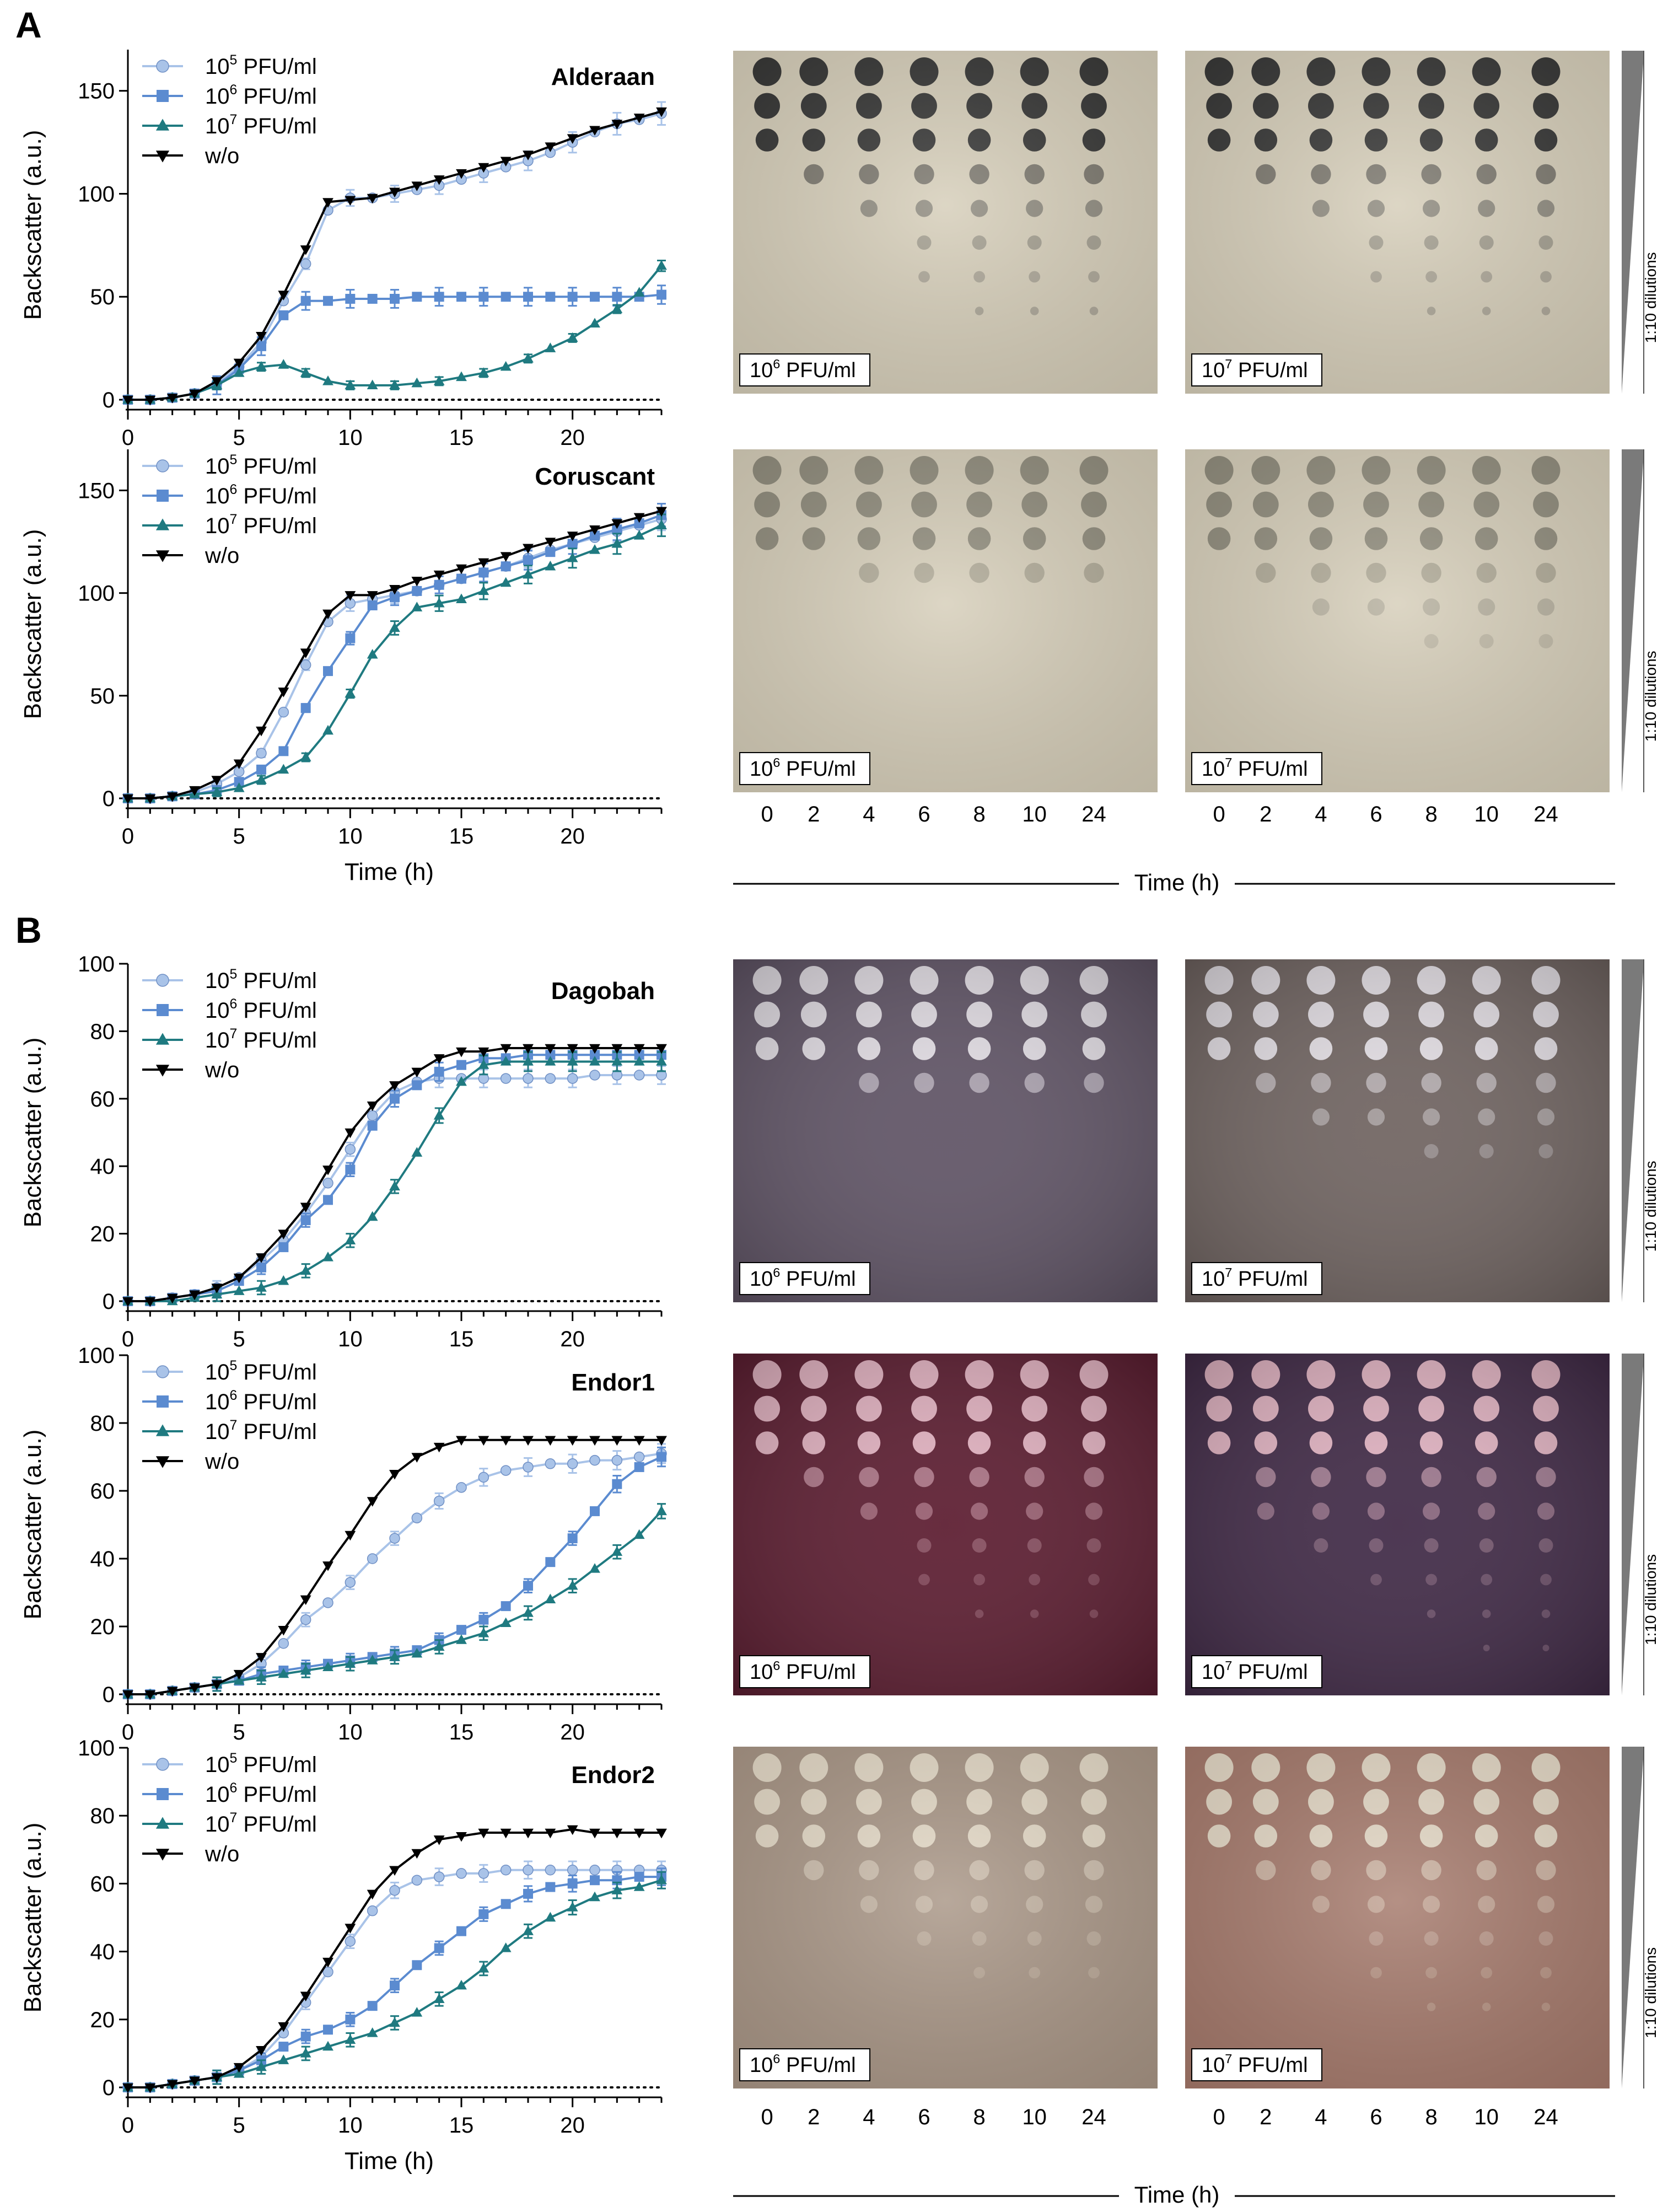 This screenshot has height=2212, width=1668. I want to click on photo-time-tick: 4, so click(1321, 814).